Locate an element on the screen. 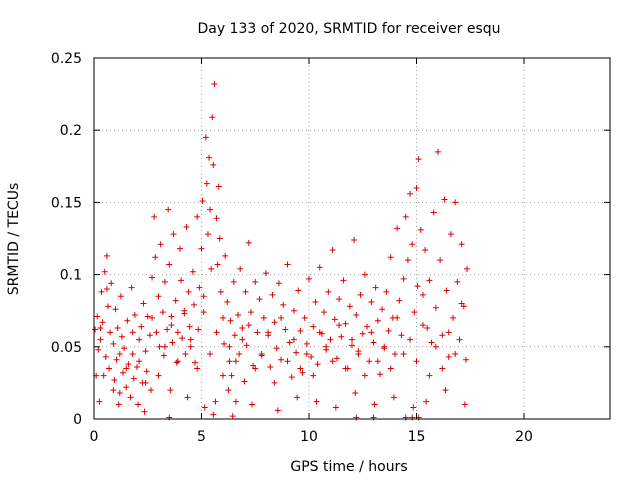 This screenshot has height=480, width=640. x-tick-label: 0 is located at coordinates (94, 437).